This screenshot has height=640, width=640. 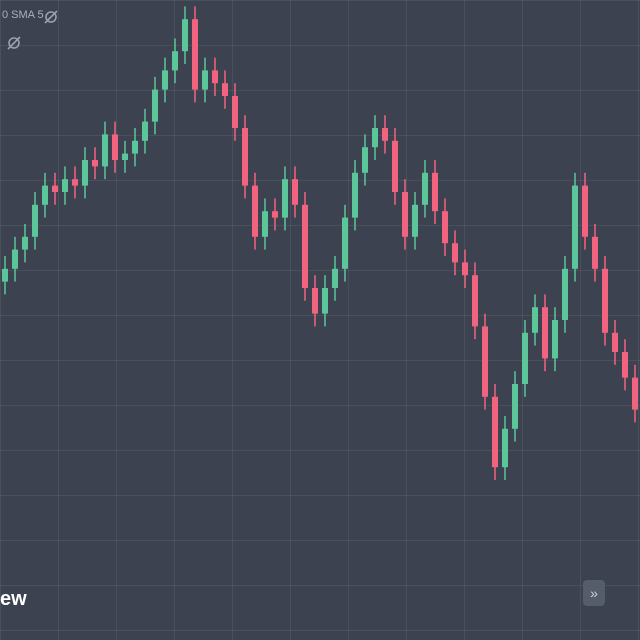 I want to click on indicator-label: 0 SMA 5, so click(x=23, y=15).